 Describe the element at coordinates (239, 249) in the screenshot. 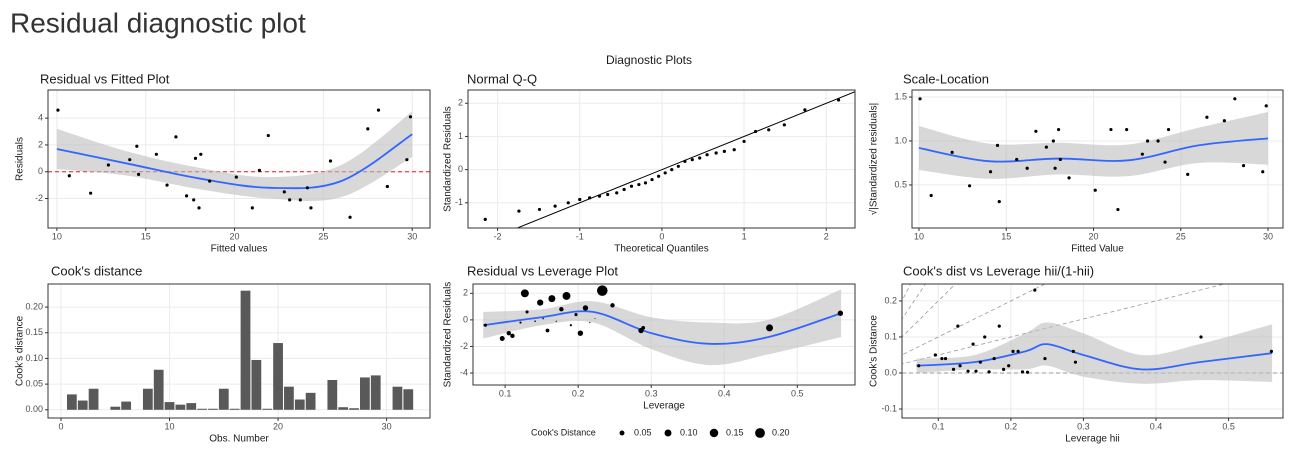

I see `x-axis-title: Fitted values` at that location.